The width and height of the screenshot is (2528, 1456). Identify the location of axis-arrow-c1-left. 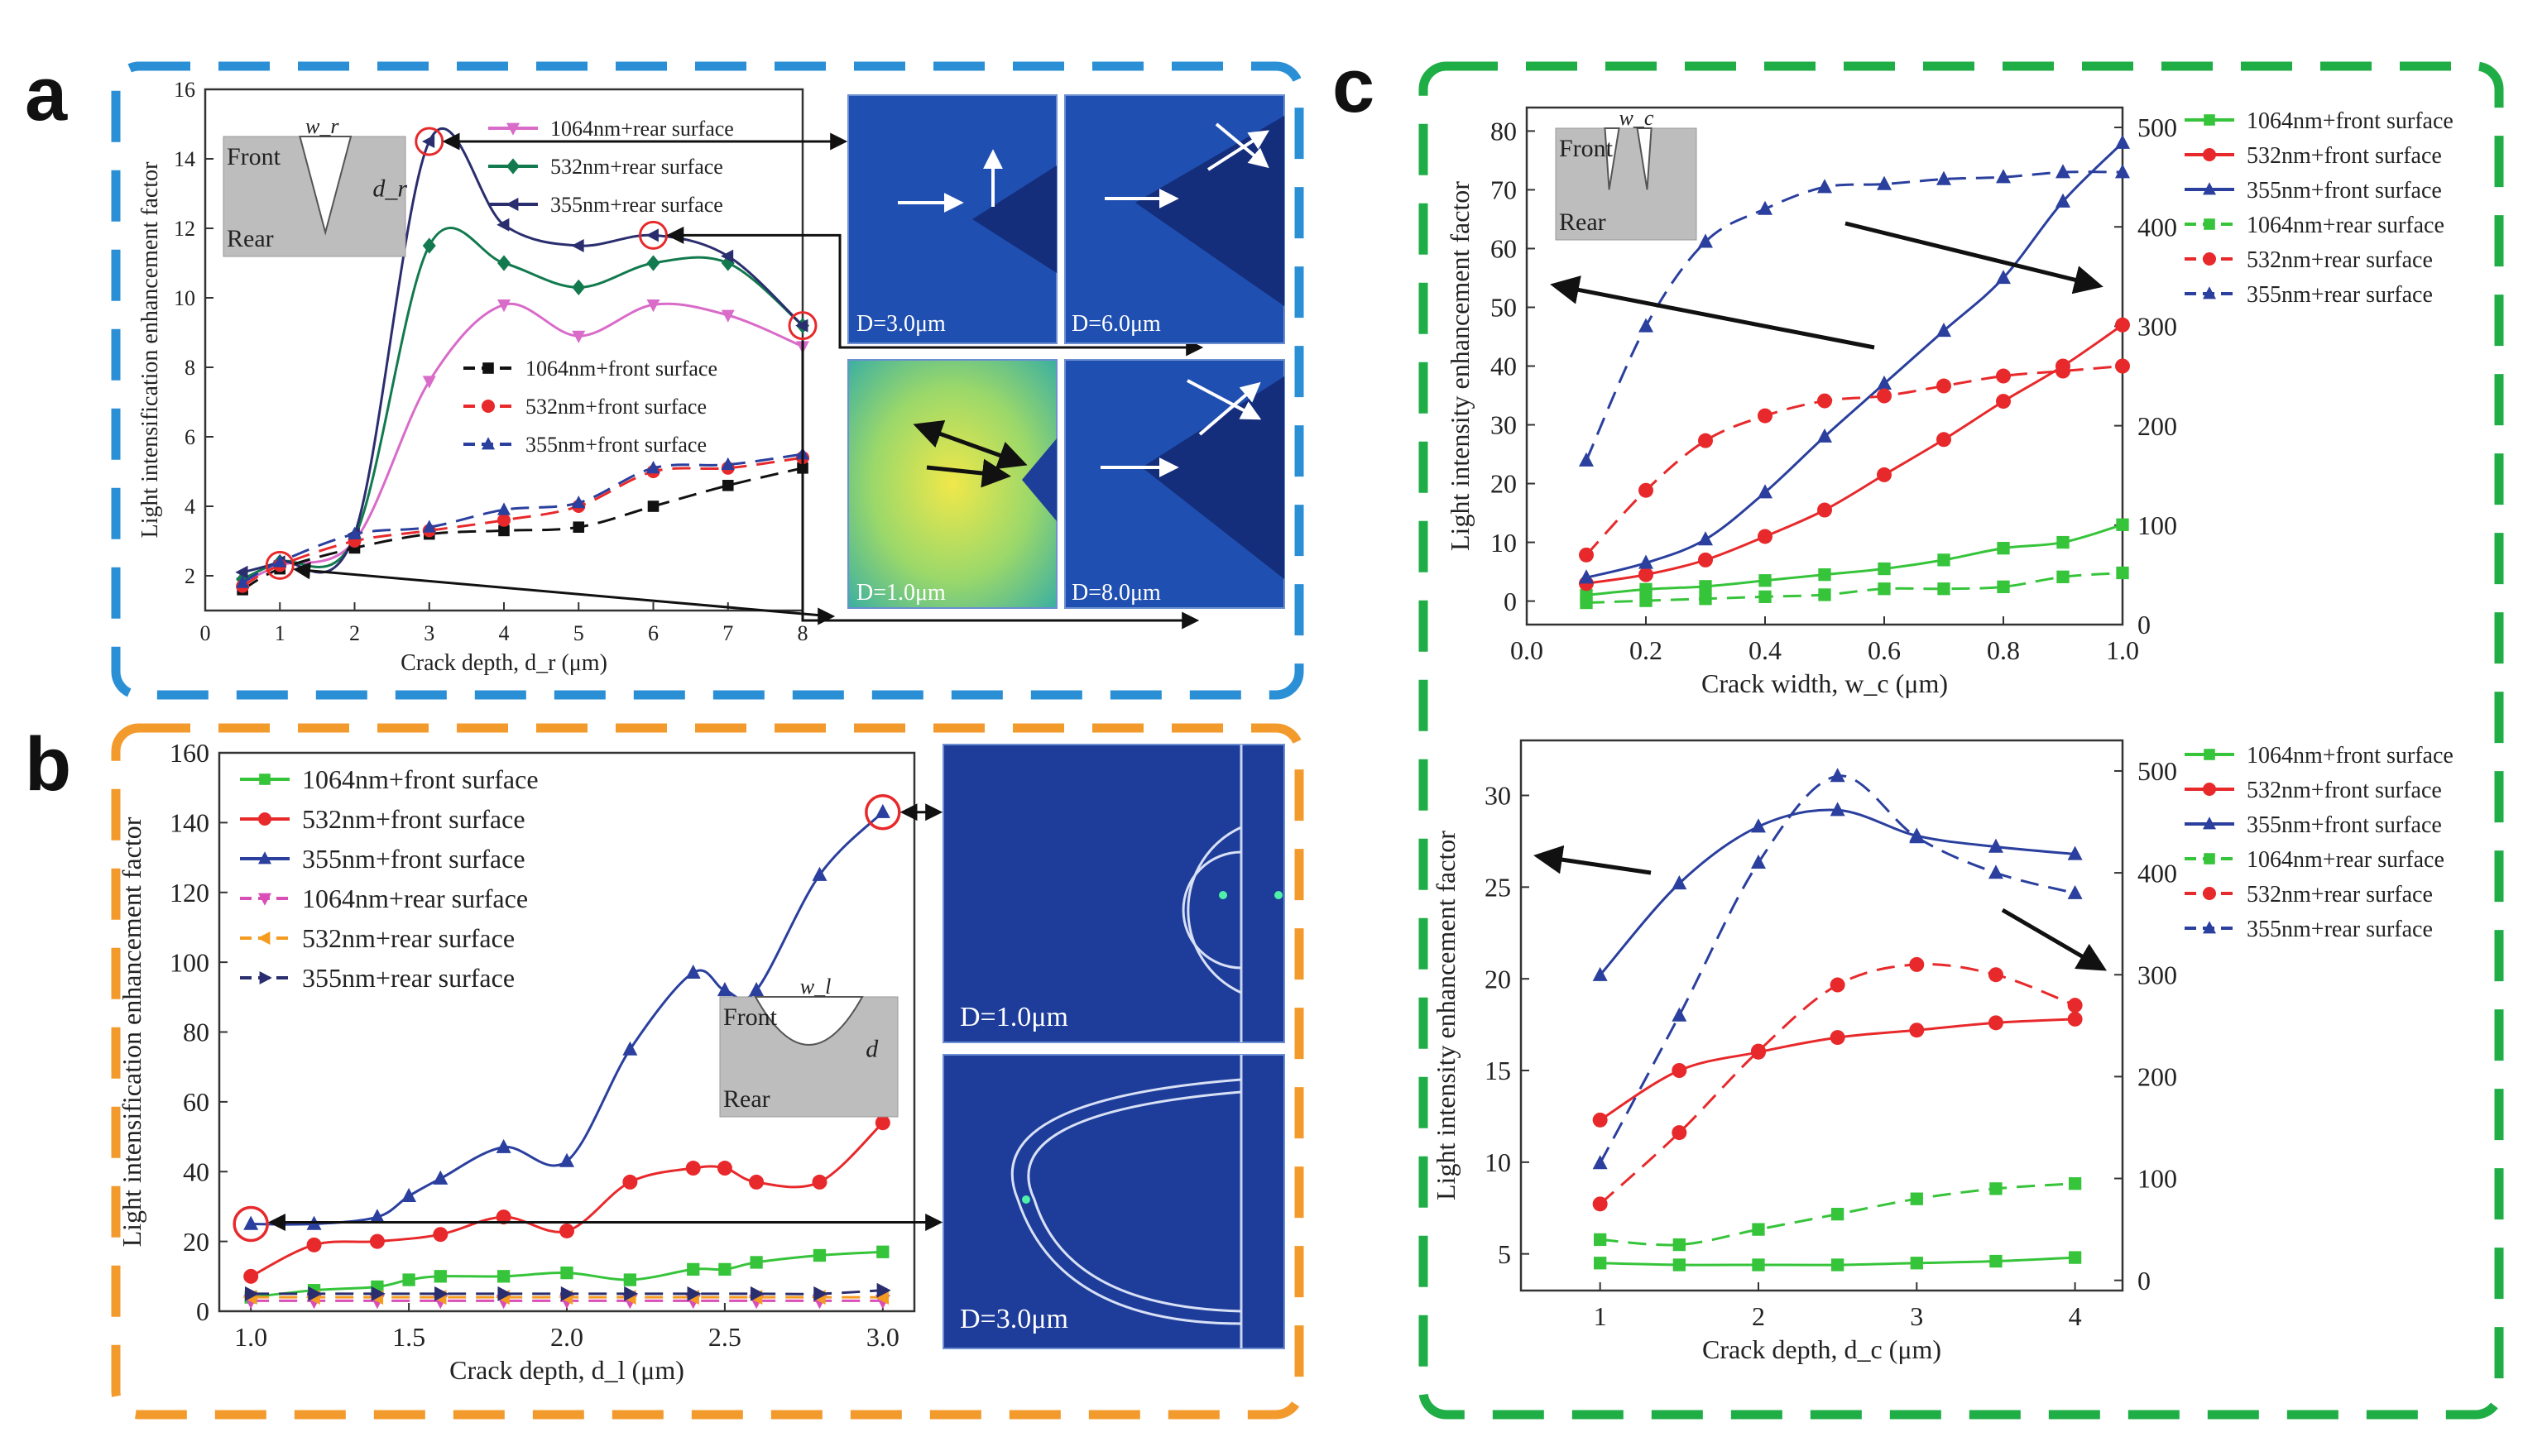
(1712, 312).